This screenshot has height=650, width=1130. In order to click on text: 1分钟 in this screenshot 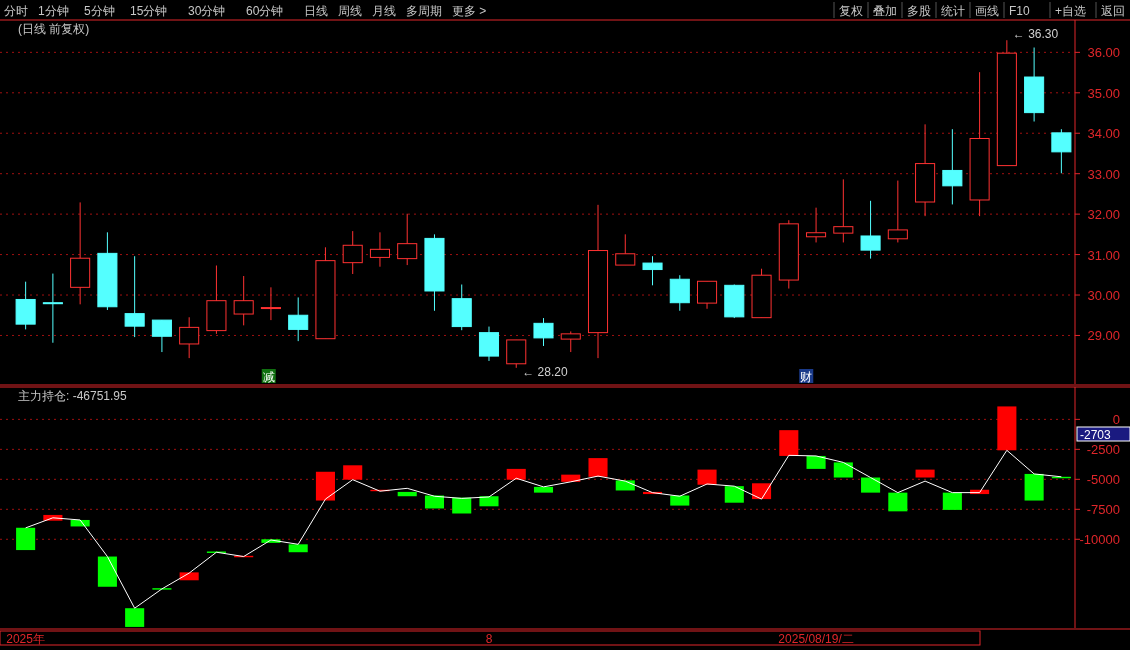, I will do `click(53, 11)`.